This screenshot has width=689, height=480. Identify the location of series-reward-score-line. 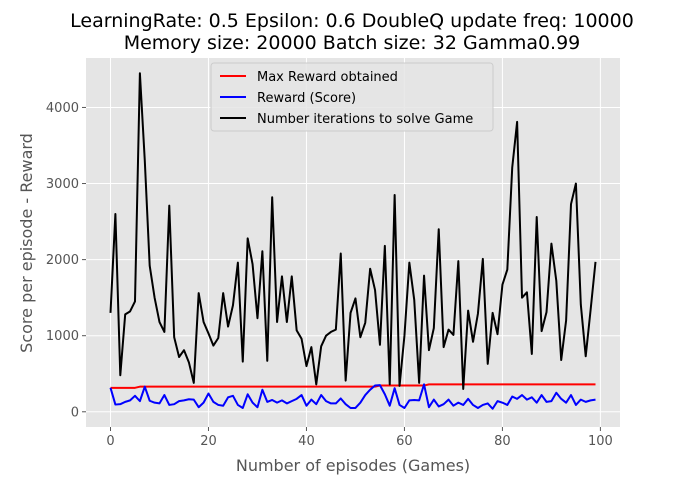
(352, 396).